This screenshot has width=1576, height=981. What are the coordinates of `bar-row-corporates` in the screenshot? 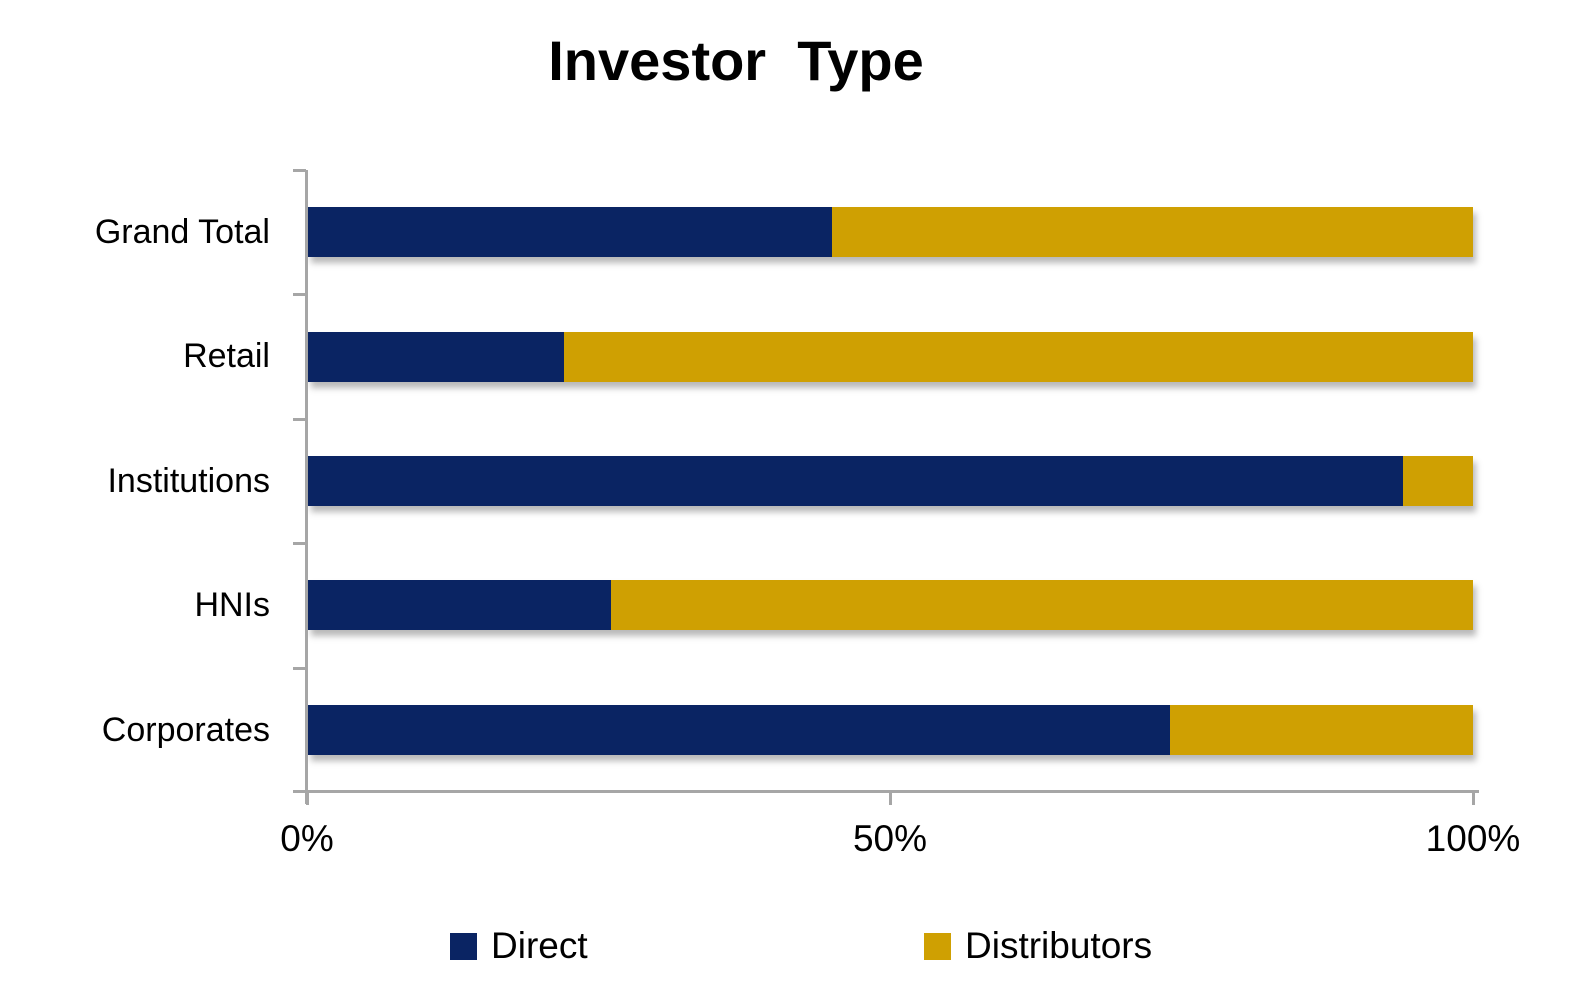 It's located at (890, 729).